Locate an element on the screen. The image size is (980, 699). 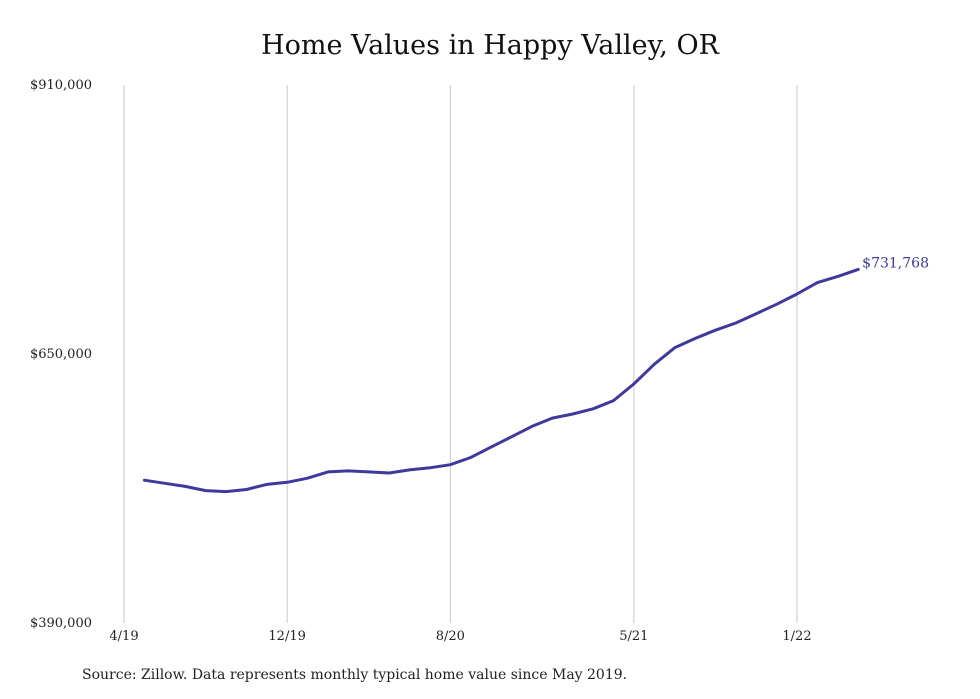
x-tick-label: 5/21 is located at coordinates (633, 636).